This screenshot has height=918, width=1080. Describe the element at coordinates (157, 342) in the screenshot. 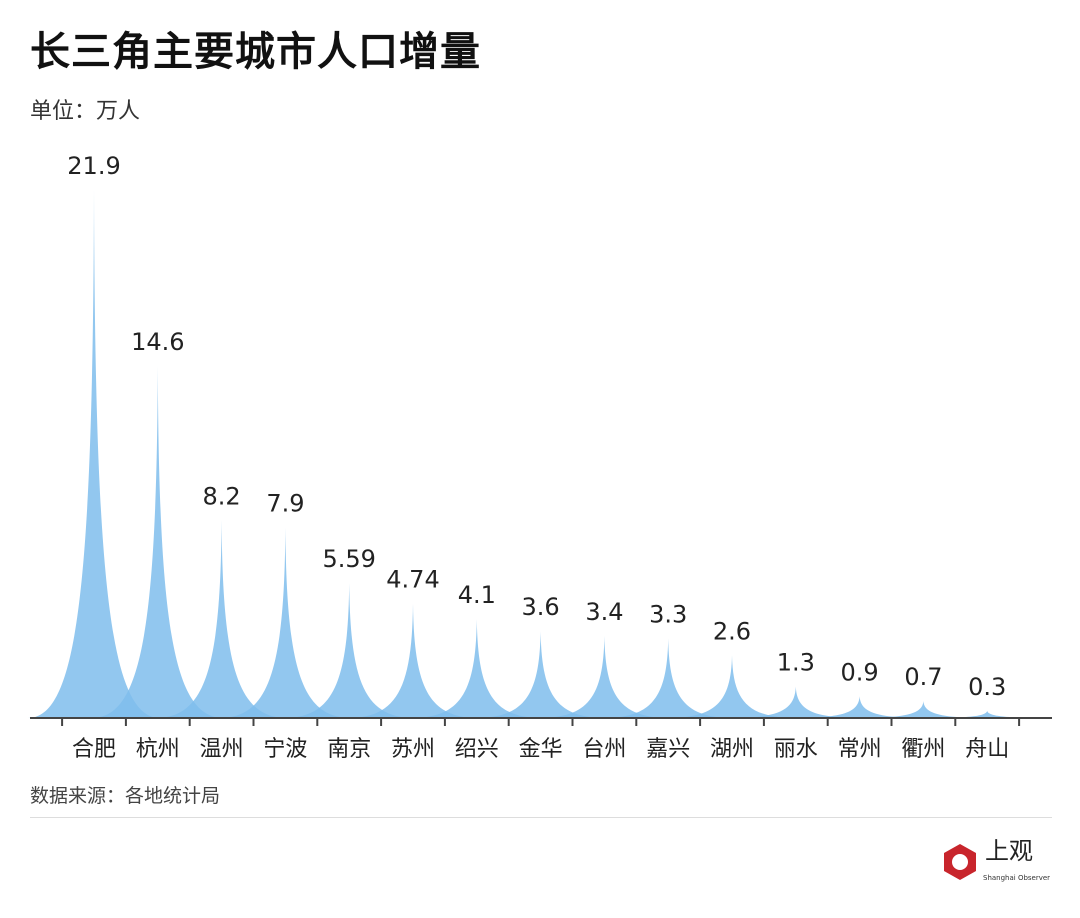

I see `value-label: 14.6` at that location.